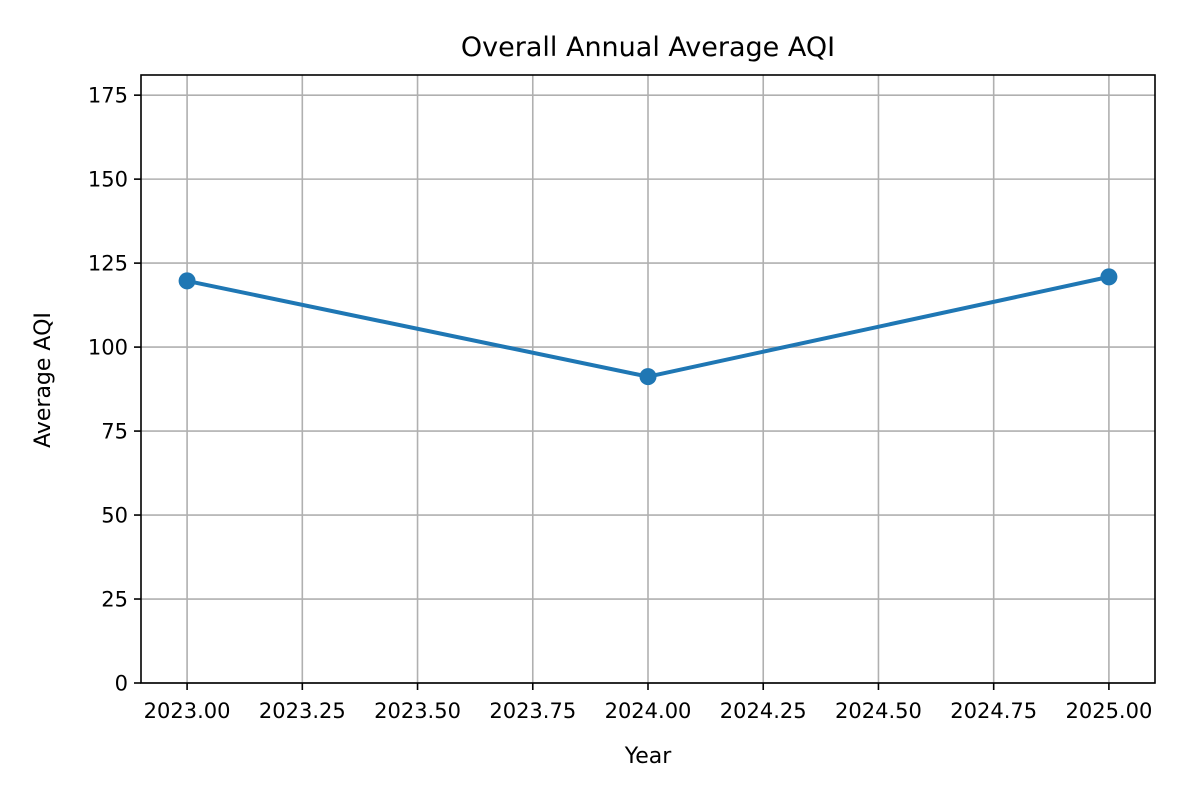 This screenshot has height=800, width=1200. What do you see at coordinates (302, 711) in the screenshot?
I see `x-tick-label: 2023.25` at bounding box center [302, 711].